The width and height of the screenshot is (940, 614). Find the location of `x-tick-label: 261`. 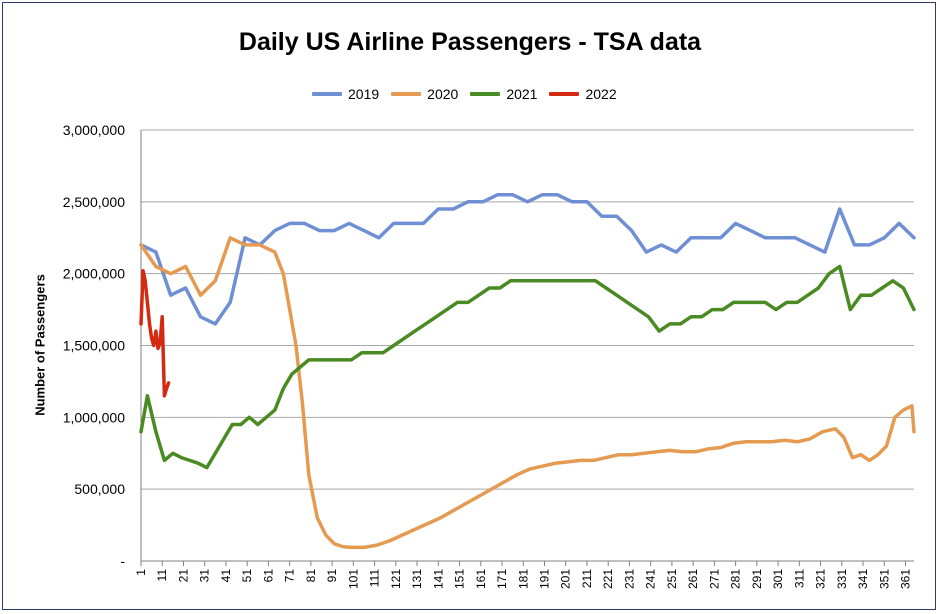

x-tick-label: 261 is located at coordinates (693, 579).